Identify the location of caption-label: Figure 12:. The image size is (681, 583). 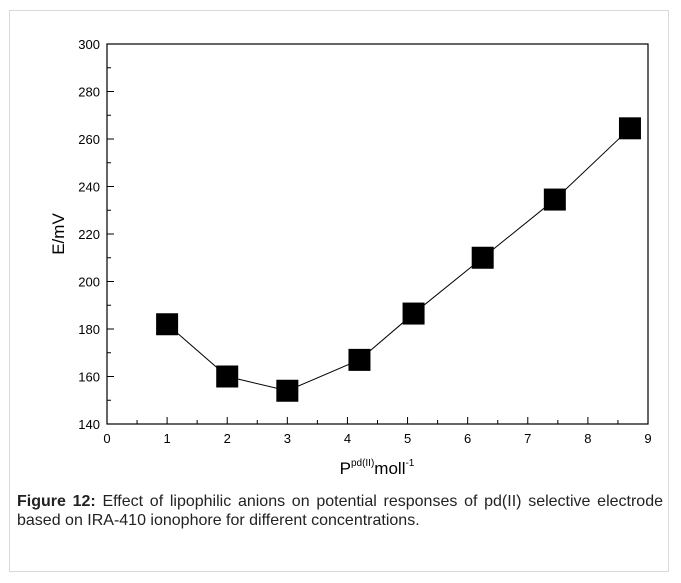
(56, 501).